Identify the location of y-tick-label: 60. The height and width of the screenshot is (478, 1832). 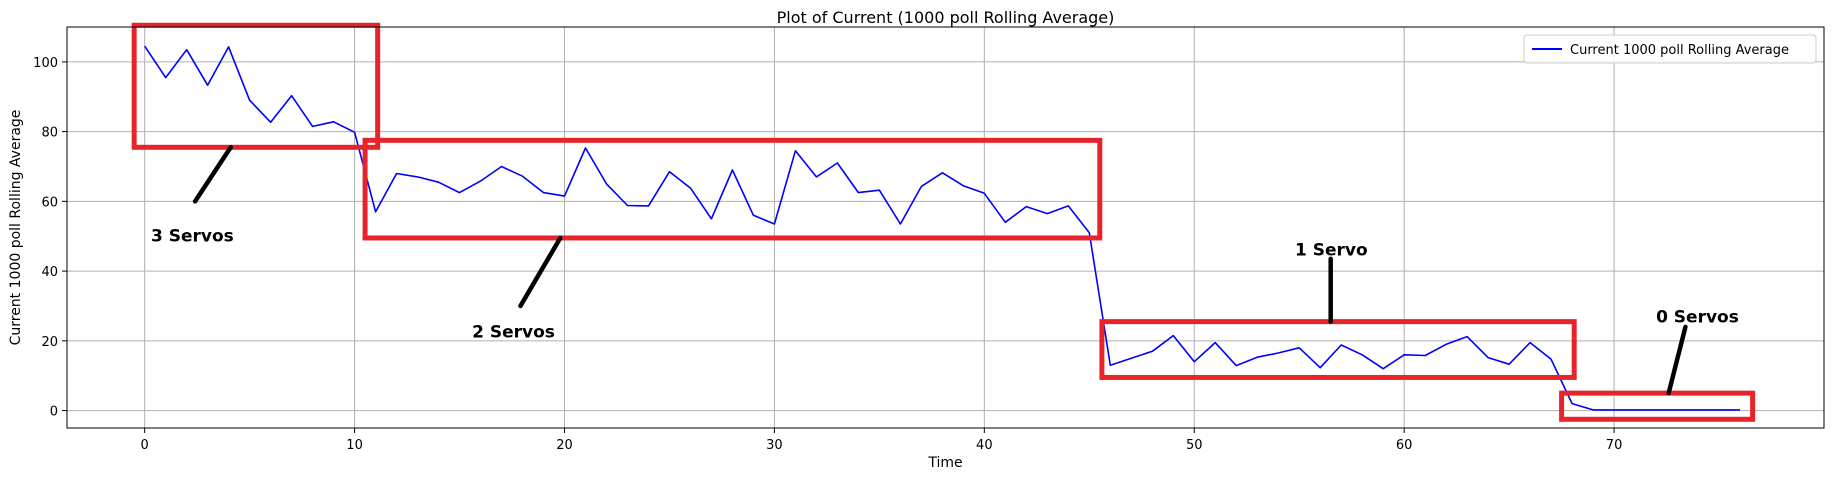
(49, 202).